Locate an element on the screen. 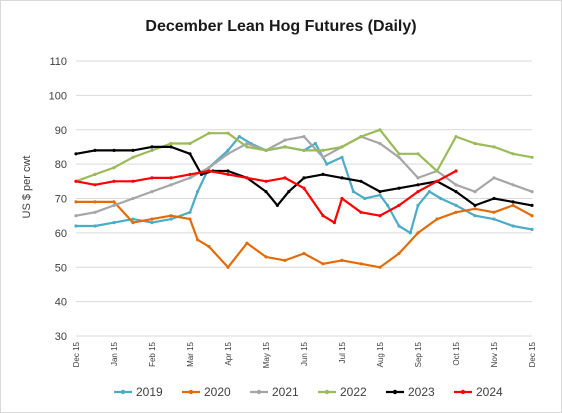  x-tick-label: May 15 is located at coordinates (266, 354).